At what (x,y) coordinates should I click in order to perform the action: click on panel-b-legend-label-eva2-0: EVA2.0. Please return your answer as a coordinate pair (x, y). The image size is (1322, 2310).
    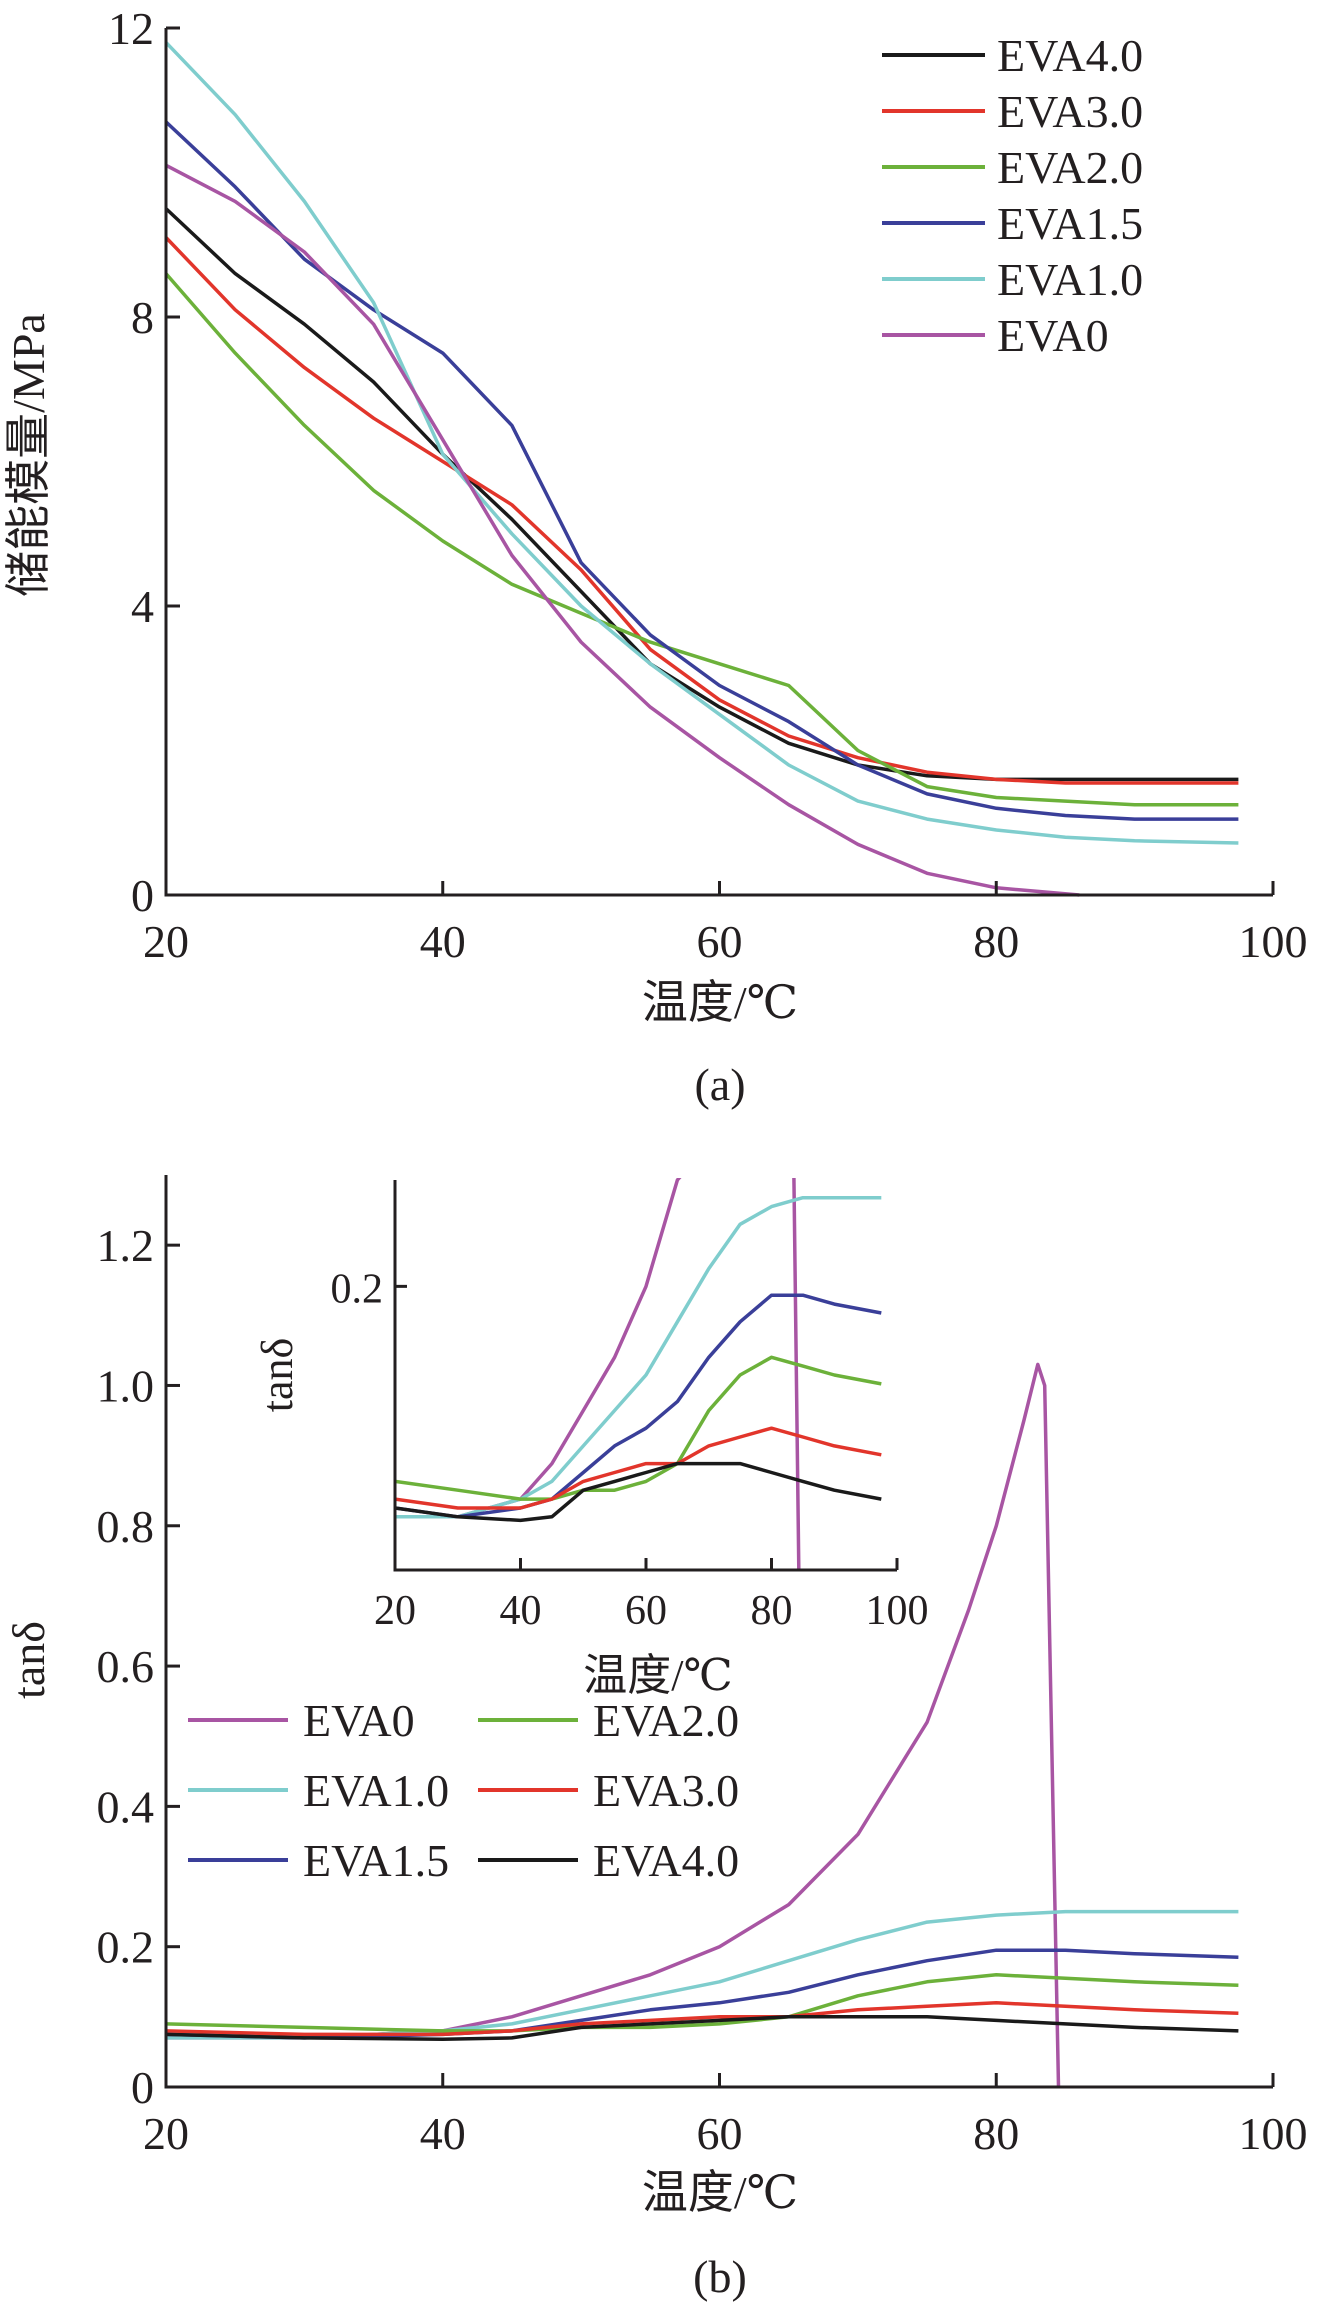
    Looking at the image, I should click on (666, 1720).